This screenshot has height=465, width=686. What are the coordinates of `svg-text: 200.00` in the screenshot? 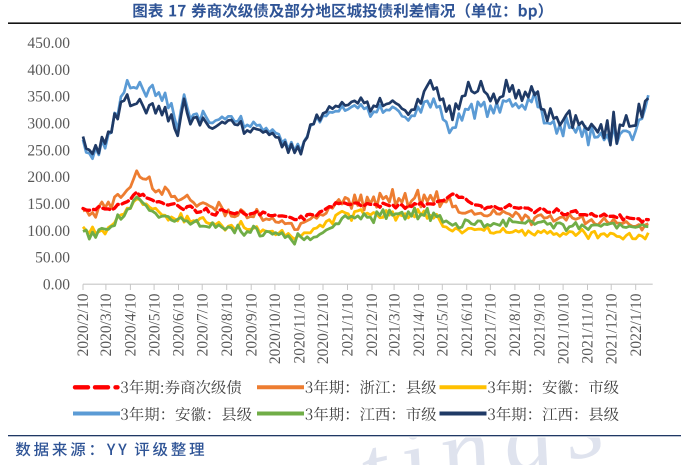 It's located at (48, 177).